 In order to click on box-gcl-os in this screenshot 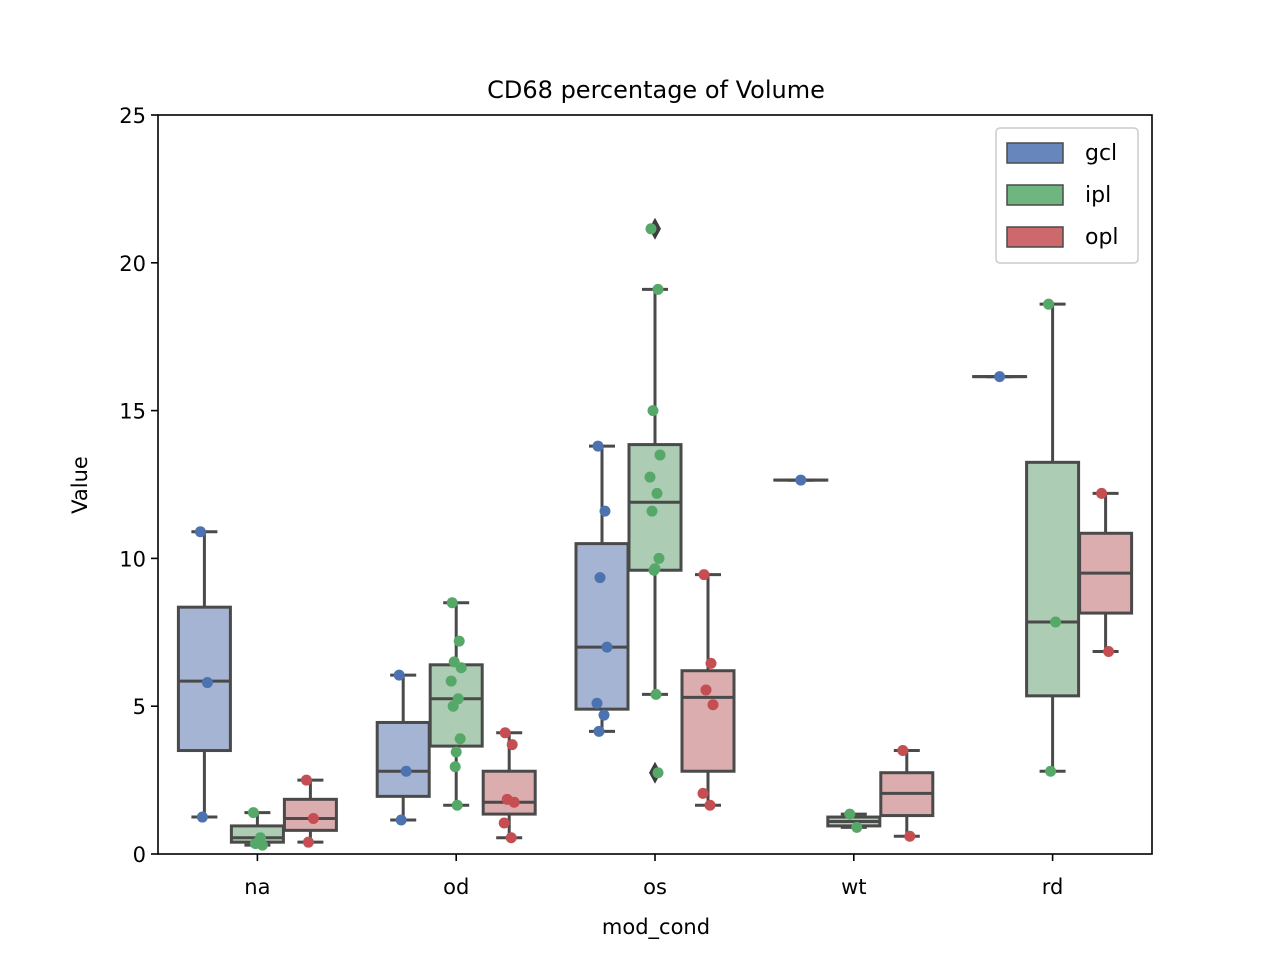, I will do `click(602, 588)`.